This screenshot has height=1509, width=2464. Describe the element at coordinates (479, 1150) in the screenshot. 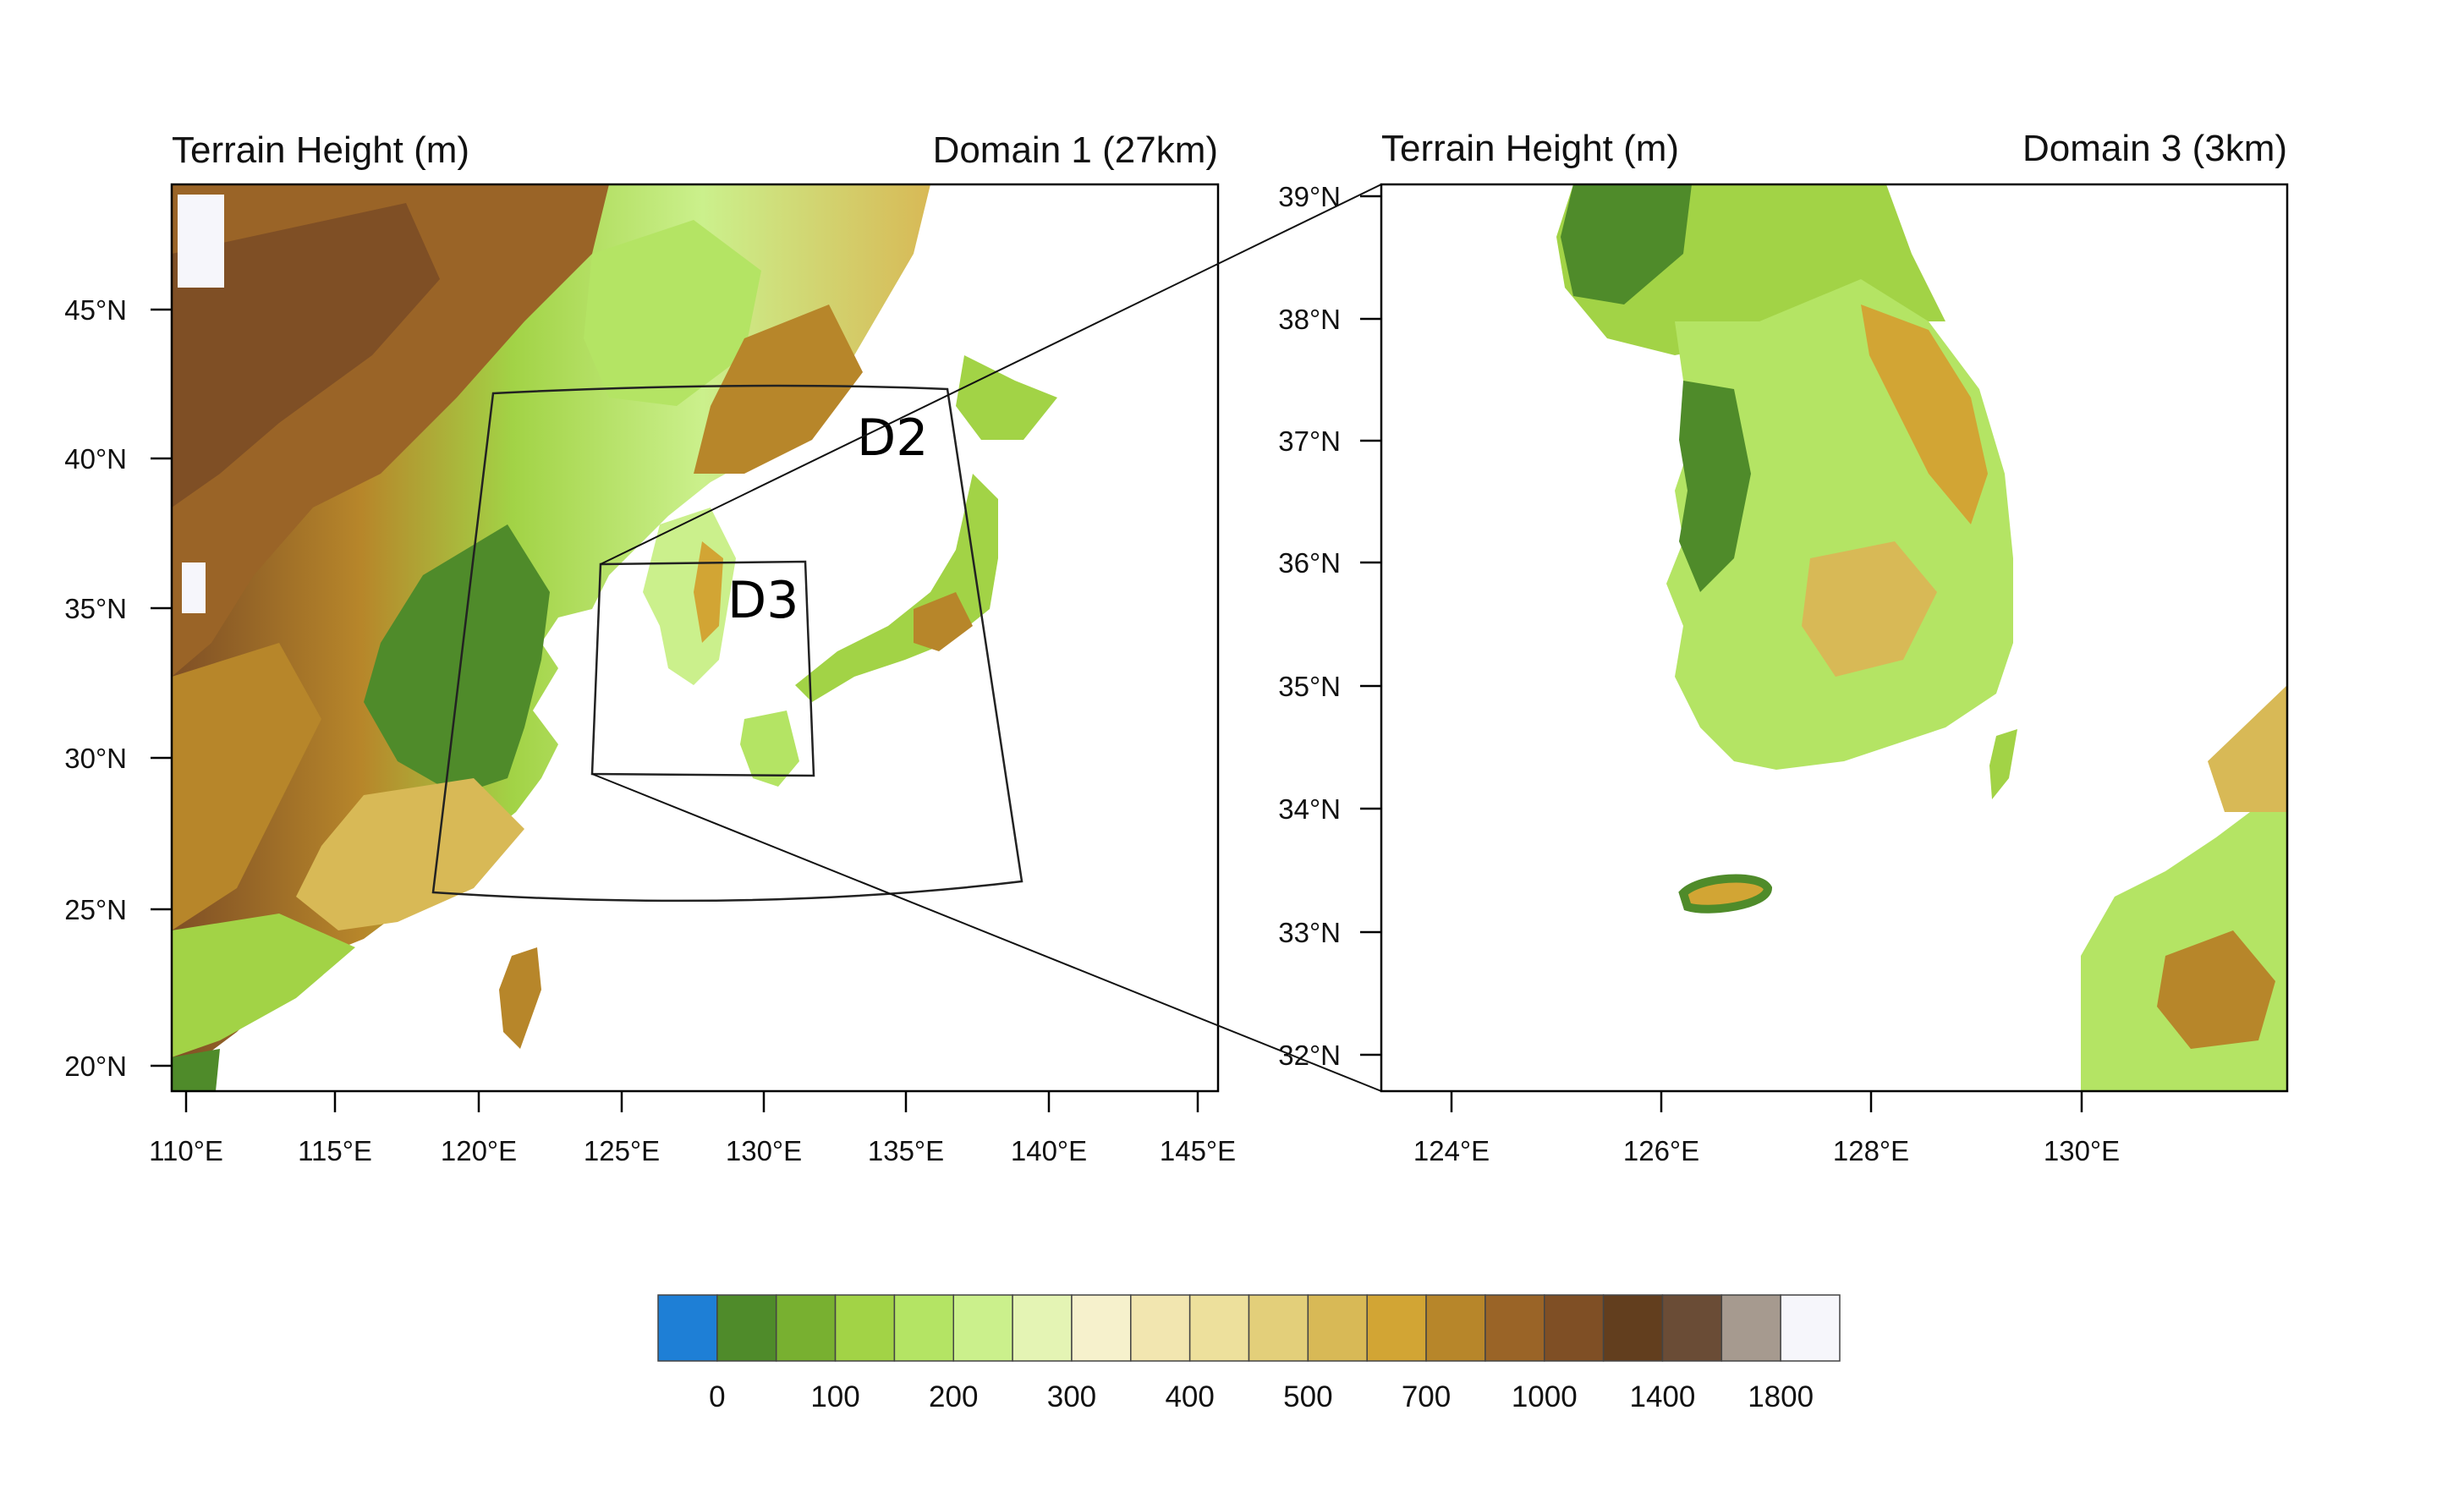

I see `left-lon-tick-label: 120°E` at that location.